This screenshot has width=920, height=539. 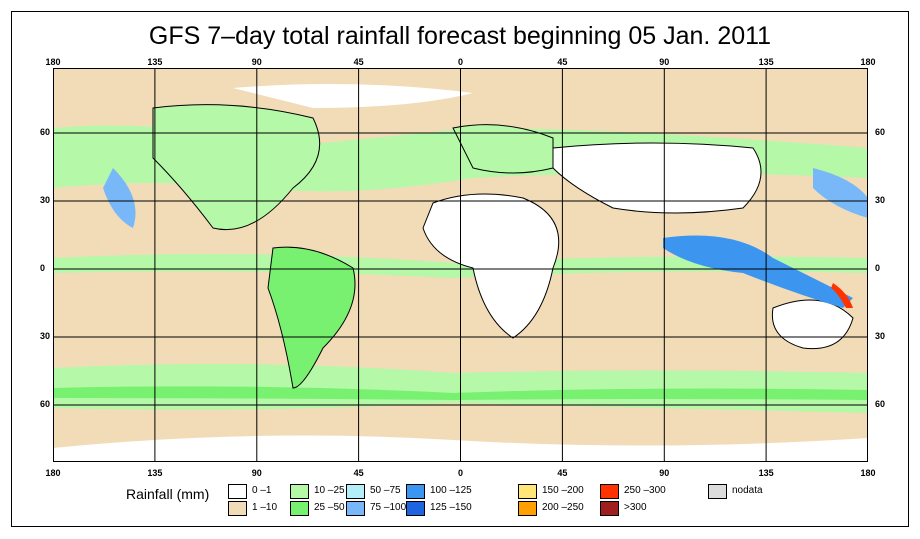 I want to click on maritime-continent-rain, so click(x=758, y=271).